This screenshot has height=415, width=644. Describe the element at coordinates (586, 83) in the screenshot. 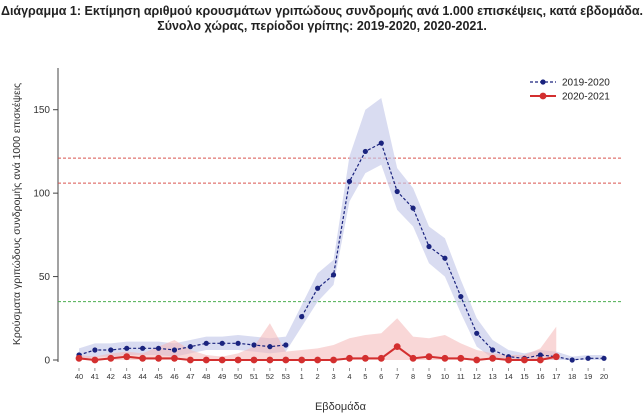

I see `legend-label-2019-2020: 2019-2020` at that location.